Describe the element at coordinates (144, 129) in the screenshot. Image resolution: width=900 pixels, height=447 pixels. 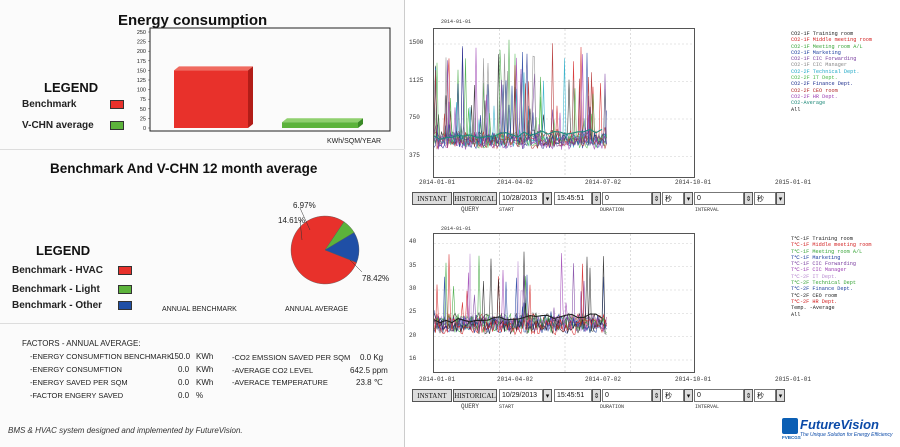
I see `bar-y-tick: 0` at that location.